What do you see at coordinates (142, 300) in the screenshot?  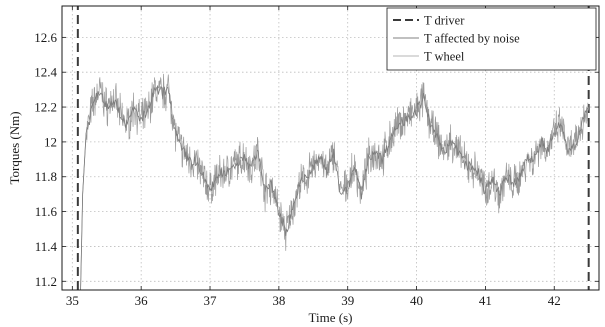 I see `x-tick-label: 36` at bounding box center [142, 300].